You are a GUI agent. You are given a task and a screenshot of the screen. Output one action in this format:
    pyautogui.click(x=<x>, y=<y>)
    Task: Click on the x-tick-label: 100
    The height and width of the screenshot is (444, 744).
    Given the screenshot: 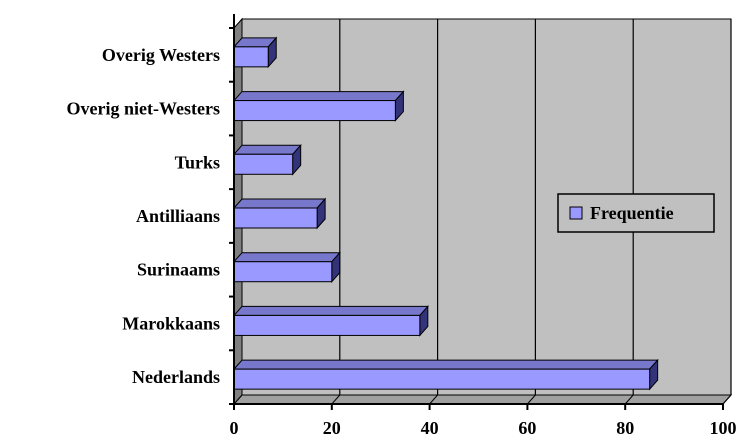 What is the action you would take?
    pyautogui.click(x=723, y=428)
    